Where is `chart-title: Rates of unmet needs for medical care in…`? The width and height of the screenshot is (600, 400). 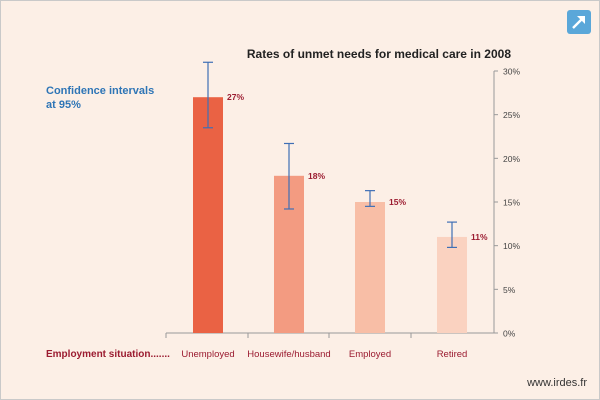
chart-title: Rates of unmet needs for medical care in… is located at coordinates (379, 54).